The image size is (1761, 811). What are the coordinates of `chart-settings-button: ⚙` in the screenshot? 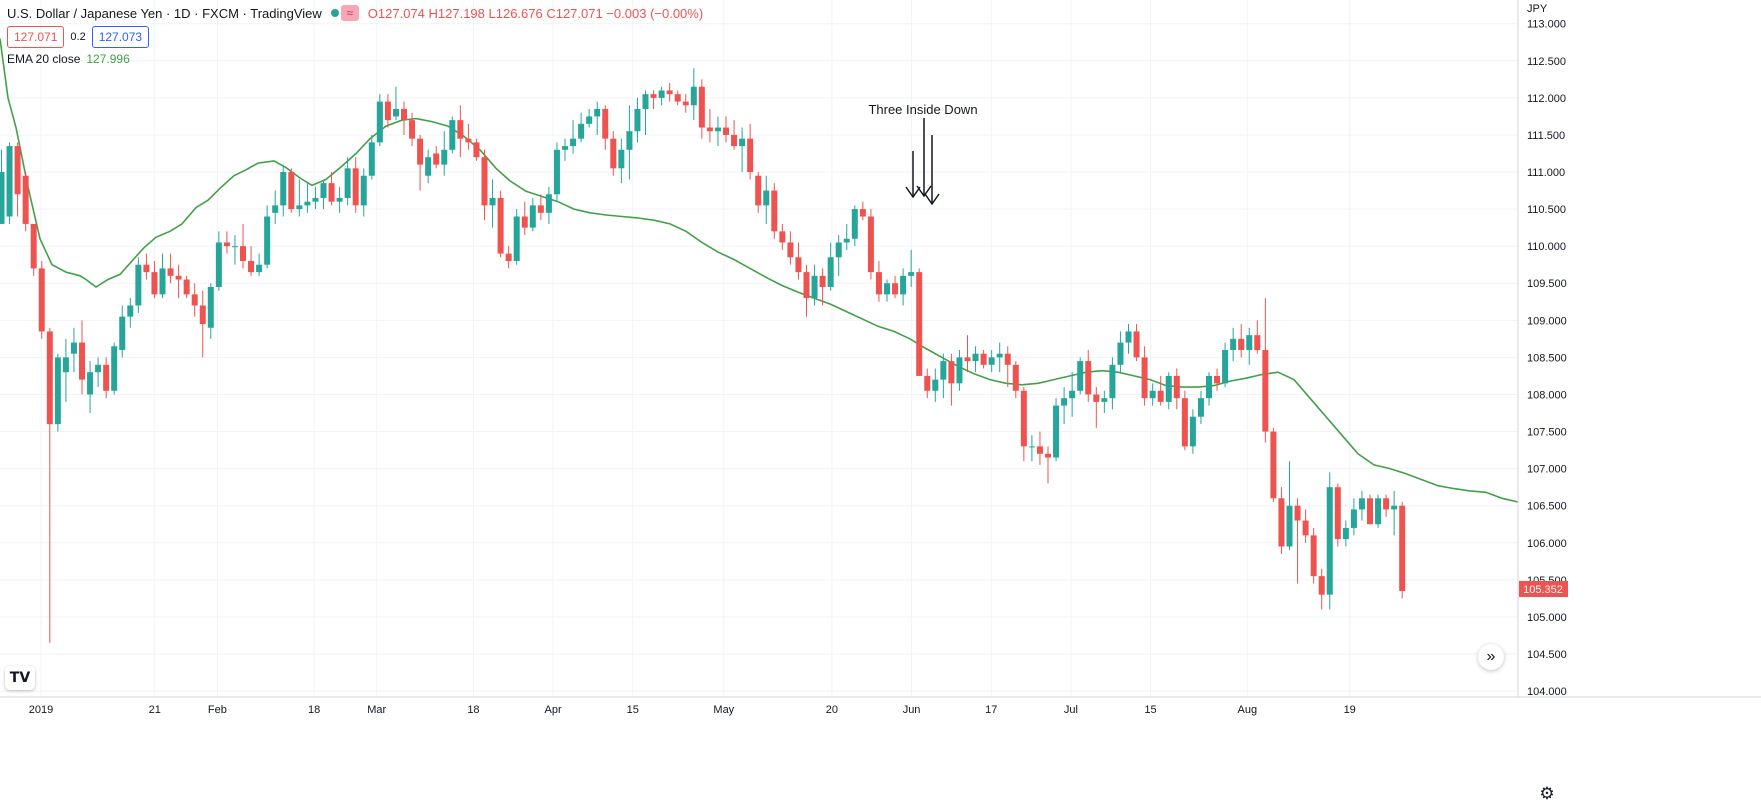 It's located at (1547, 794).